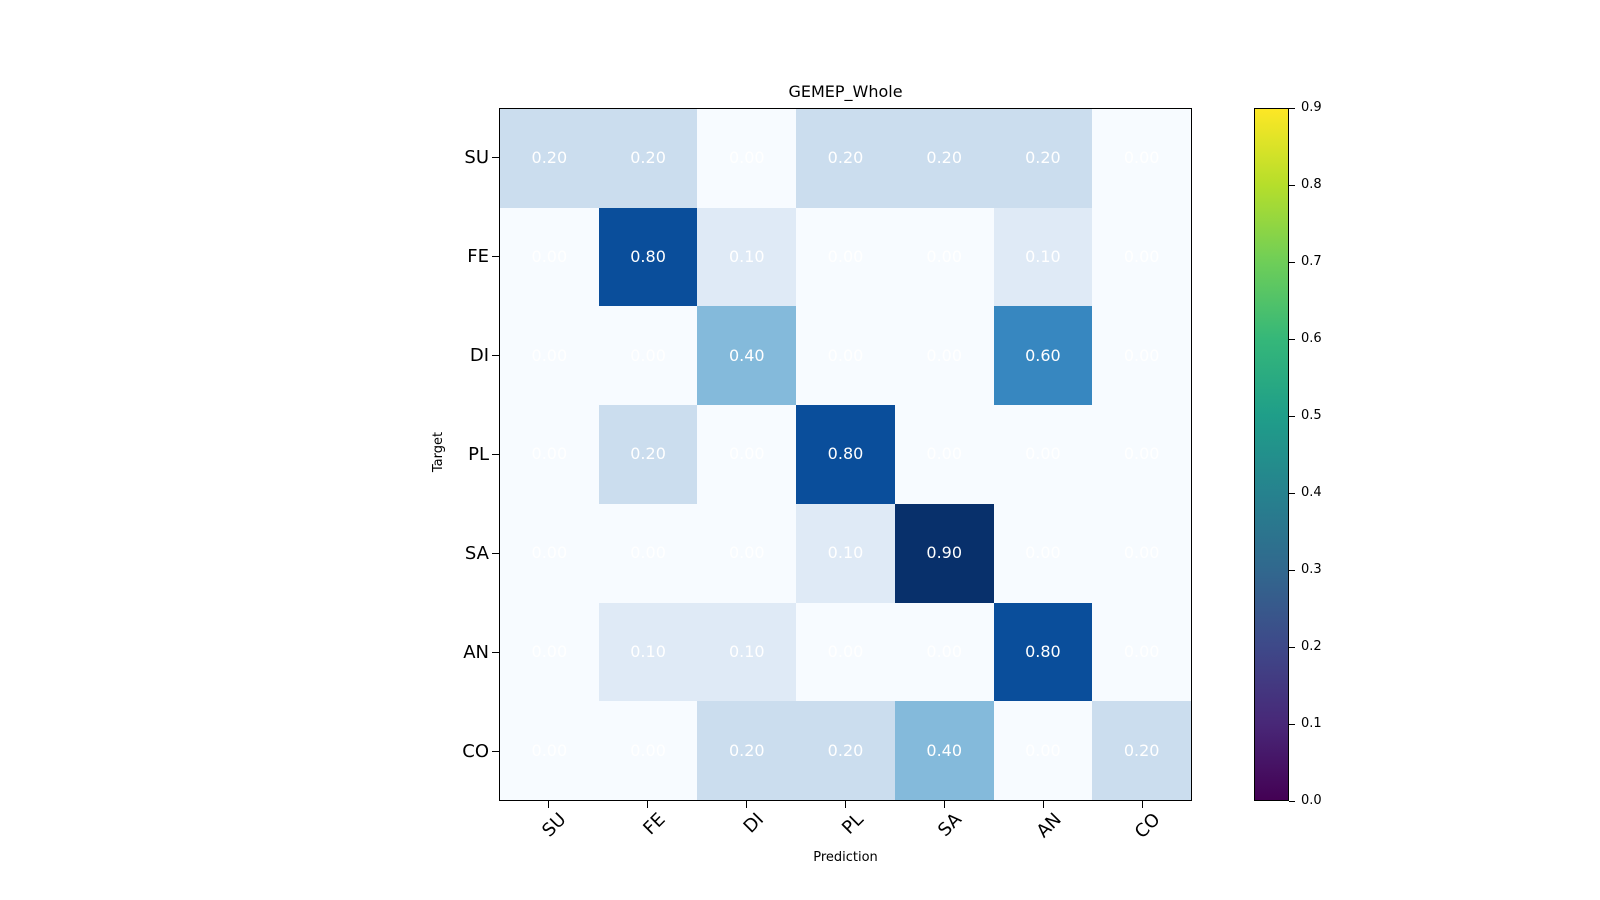 Image resolution: width=1600 pixels, height=900 pixels. I want to click on colorbar-tick-label: 0.4, so click(1311, 492).